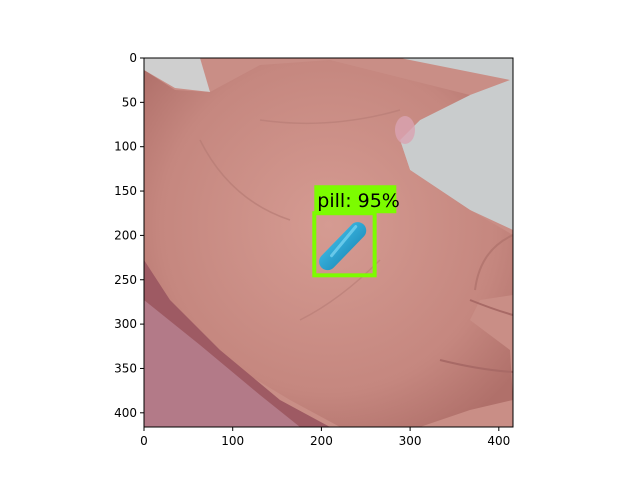 The height and width of the screenshot is (480, 640). What do you see at coordinates (125, 413) in the screenshot?
I see `y-tick-label: 400` at bounding box center [125, 413].